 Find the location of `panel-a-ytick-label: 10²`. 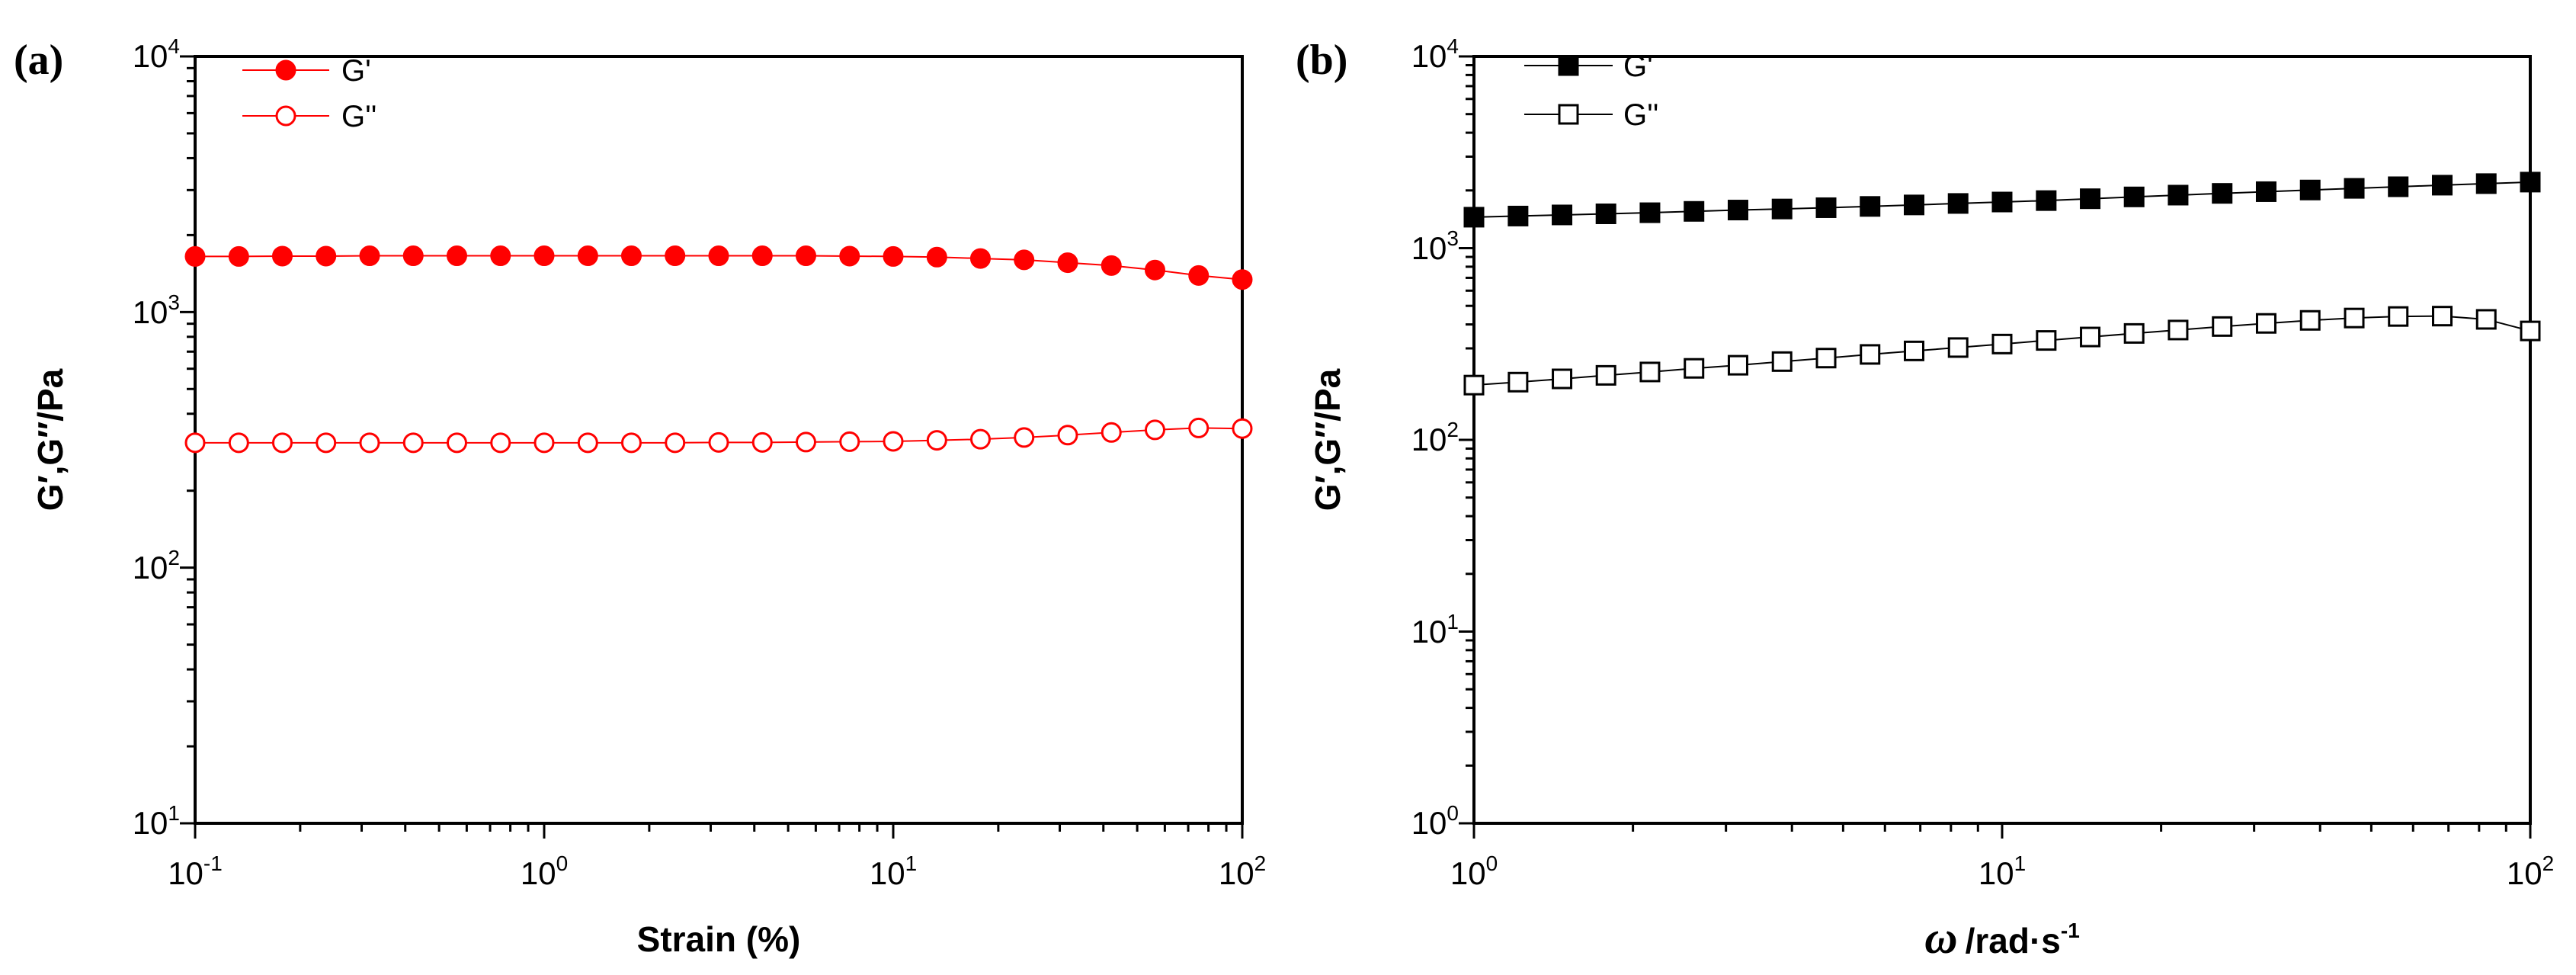

panel-a-ytick-label: 10² is located at coordinates (156, 565).